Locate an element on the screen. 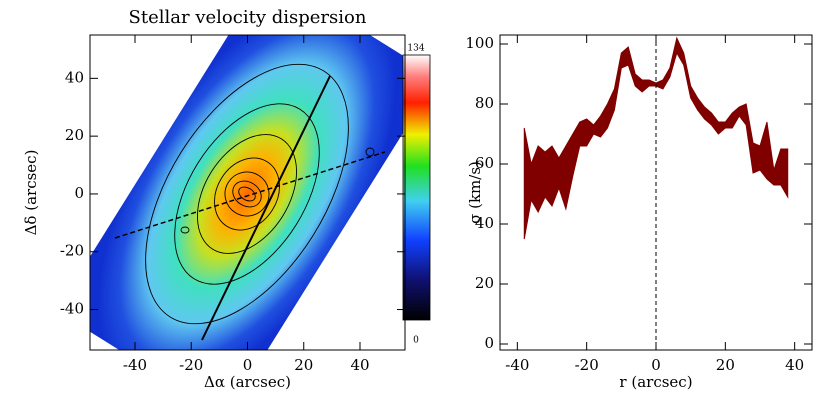 The height and width of the screenshot is (415, 830). chart-title: Stellar velocity dispersion is located at coordinates (248, 17).